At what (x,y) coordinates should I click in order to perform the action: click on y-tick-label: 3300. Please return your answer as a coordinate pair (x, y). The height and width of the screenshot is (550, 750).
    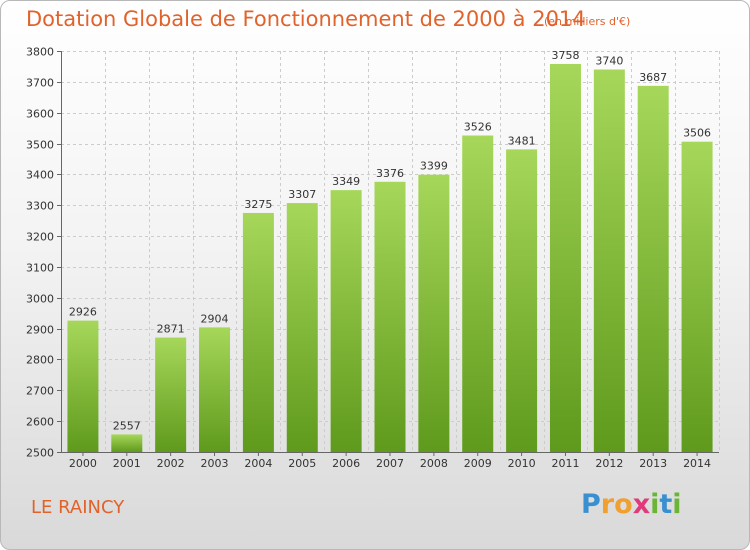
    Looking at the image, I should click on (40, 206).